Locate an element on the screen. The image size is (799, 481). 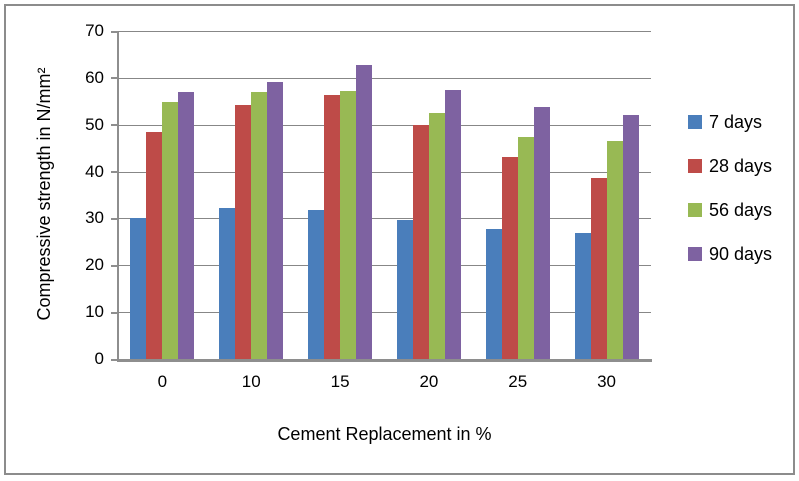
legend-label-28days: 28 days is located at coordinates (741, 165).